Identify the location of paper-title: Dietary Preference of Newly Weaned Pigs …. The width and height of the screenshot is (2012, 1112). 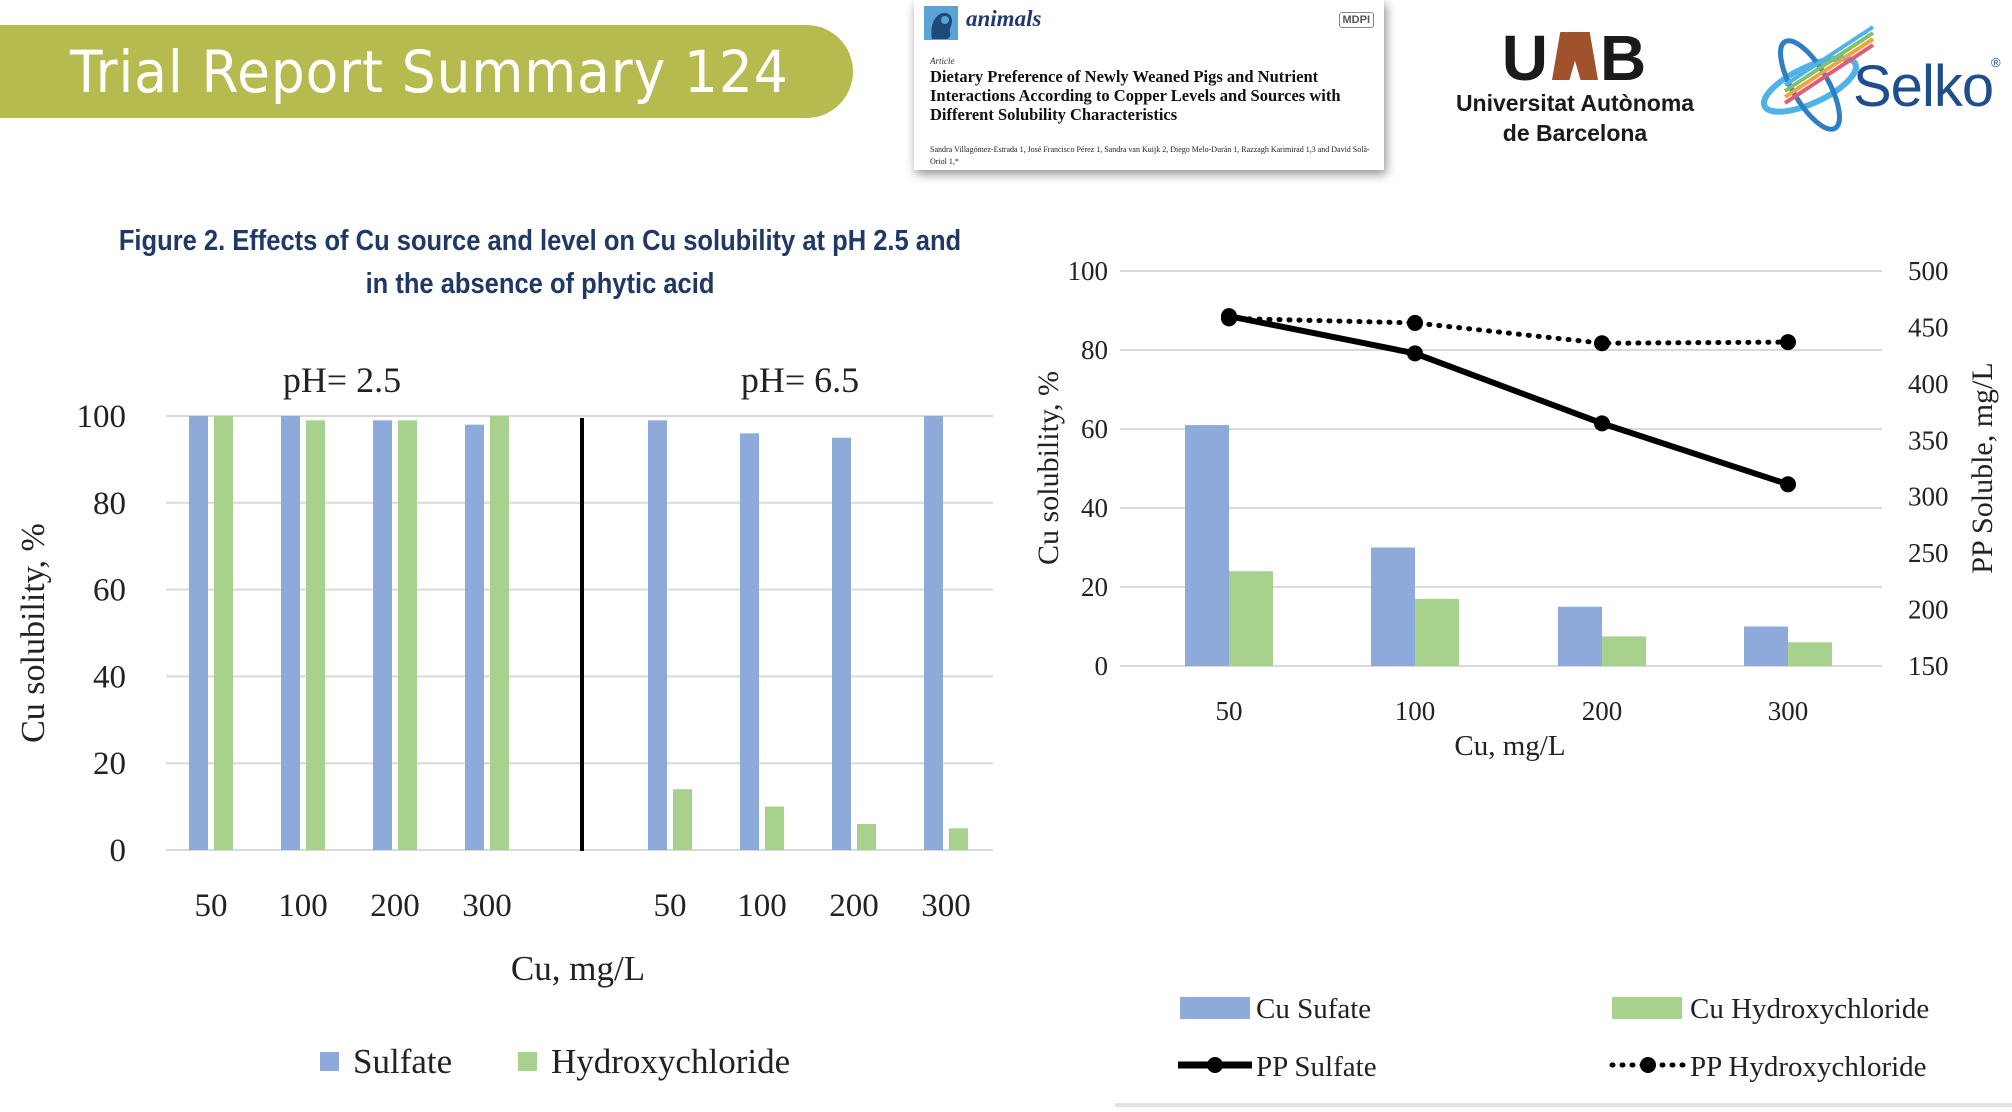
(1135, 95).